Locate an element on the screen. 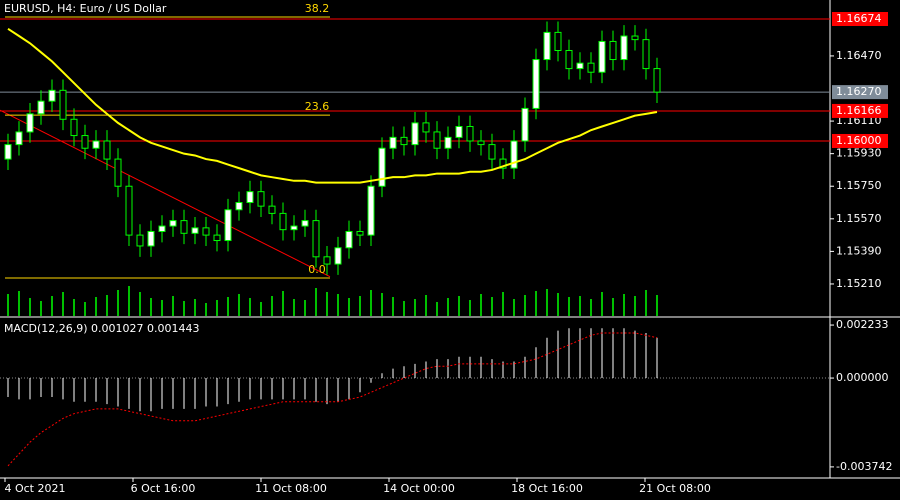 The image size is (900, 500). y-tick-label: 0.000000 is located at coordinates (862, 377).